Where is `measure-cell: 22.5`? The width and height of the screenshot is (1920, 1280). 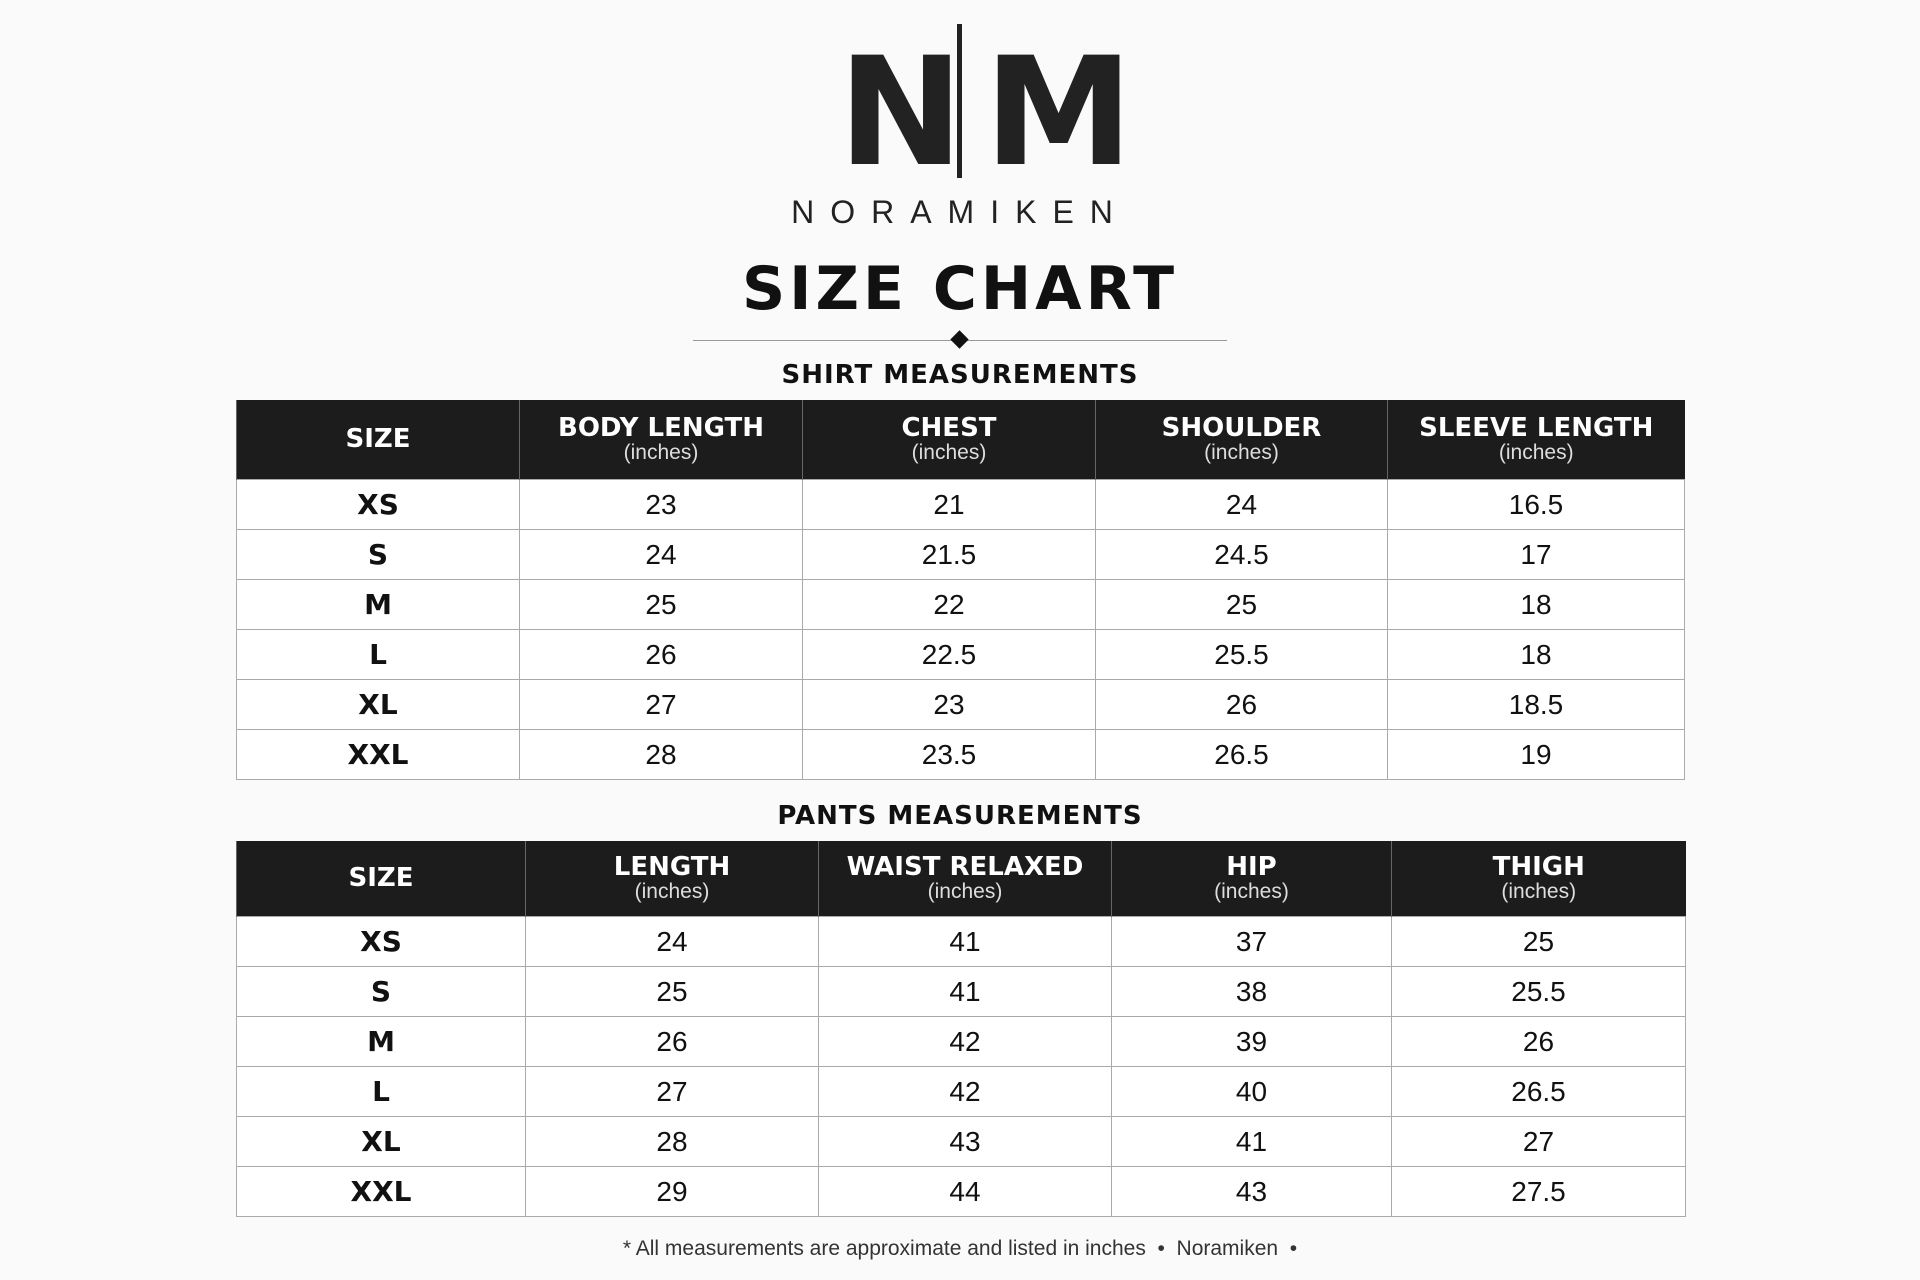 measure-cell: 22.5 is located at coordinates (949, 654).